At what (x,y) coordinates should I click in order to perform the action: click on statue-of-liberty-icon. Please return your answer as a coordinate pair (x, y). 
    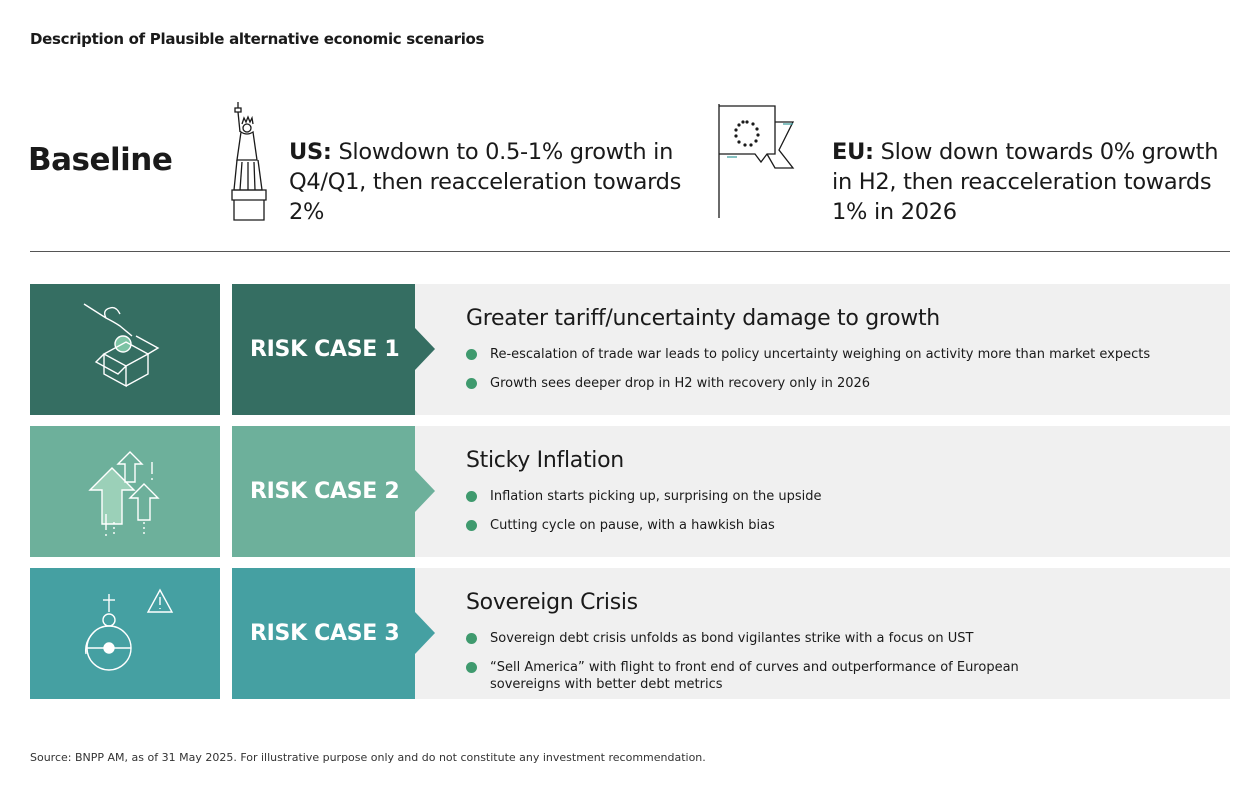
    Looking at the image, I should click on (249, 161).